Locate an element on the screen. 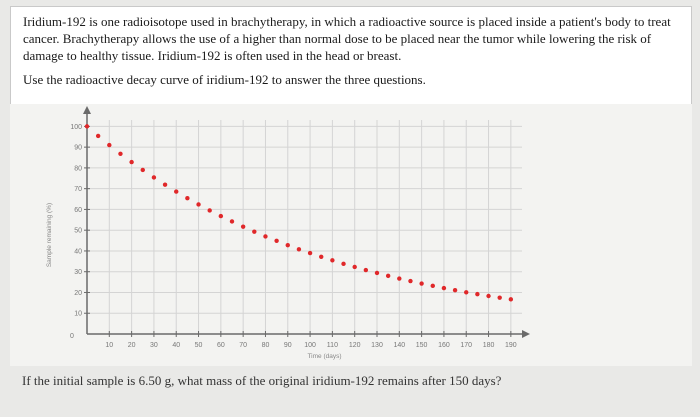 The image size is (700, 417). x-tick-label: 50 is located at coordinates (199, 345).